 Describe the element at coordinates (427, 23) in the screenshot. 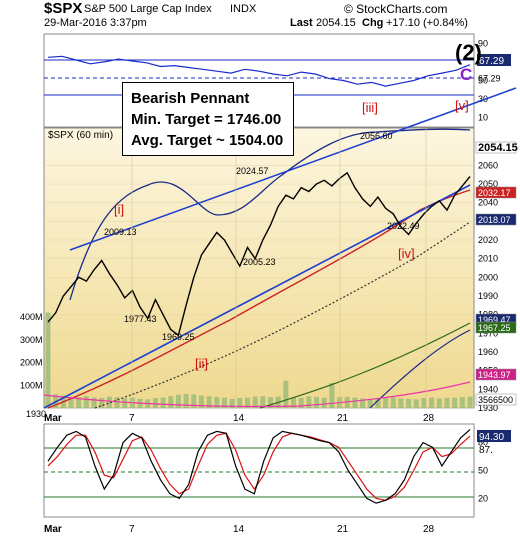

I see `change-value: +17.10 (+0.84%)` at that location.